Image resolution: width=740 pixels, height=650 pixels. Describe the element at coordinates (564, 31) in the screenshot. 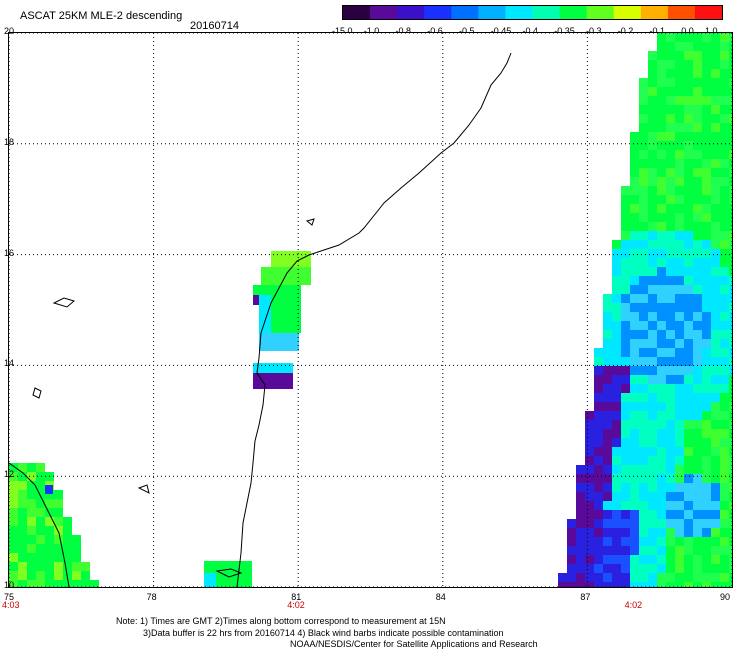

I see `colorbar-label: -0.35` at that location.